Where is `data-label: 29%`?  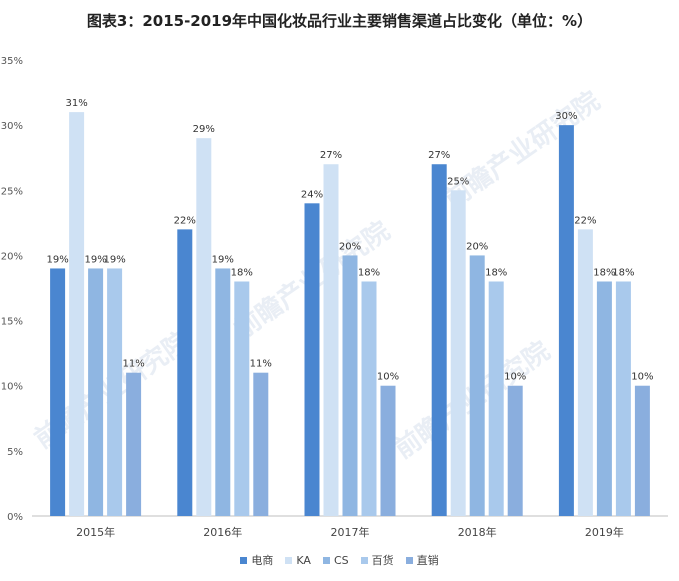 data-label: 29% is located at coordinates (204, 129).